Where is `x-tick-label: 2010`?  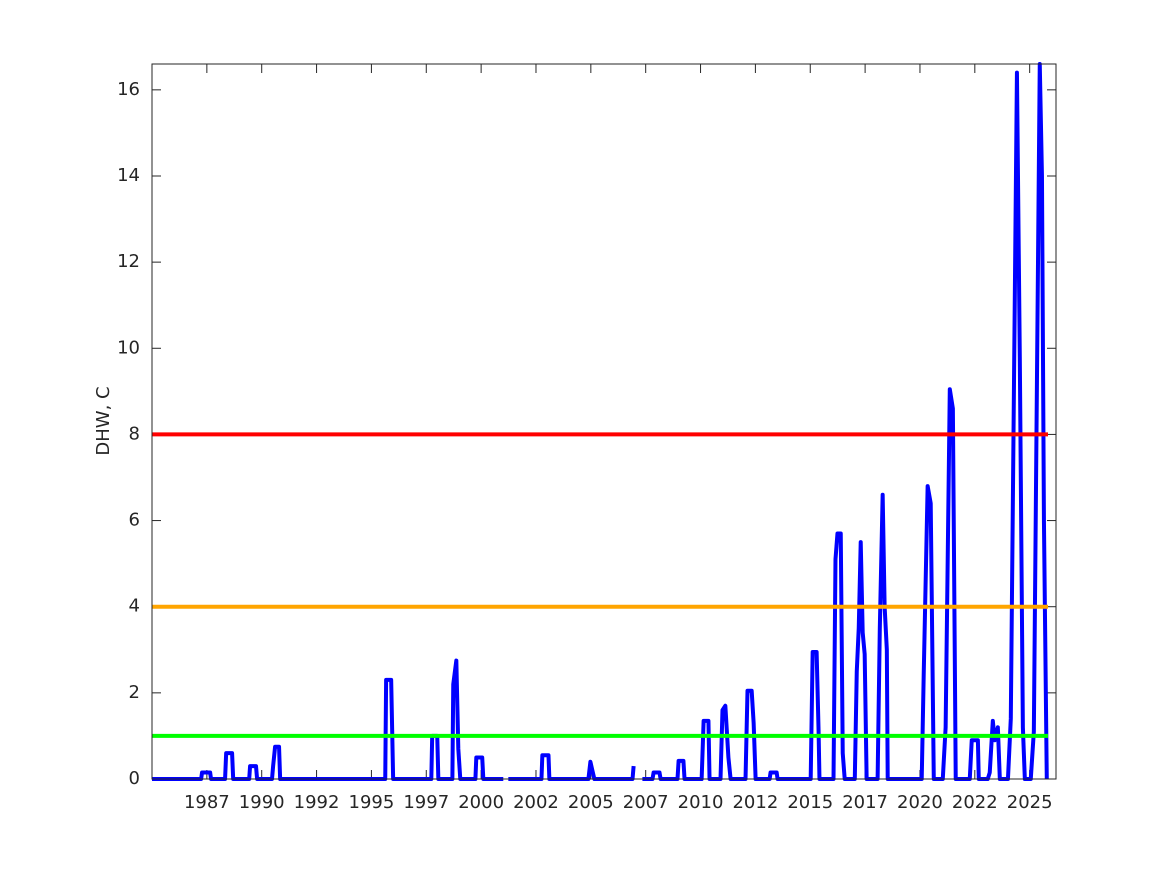
x-tick-label: 2010 is located at coordinates (701, 802).